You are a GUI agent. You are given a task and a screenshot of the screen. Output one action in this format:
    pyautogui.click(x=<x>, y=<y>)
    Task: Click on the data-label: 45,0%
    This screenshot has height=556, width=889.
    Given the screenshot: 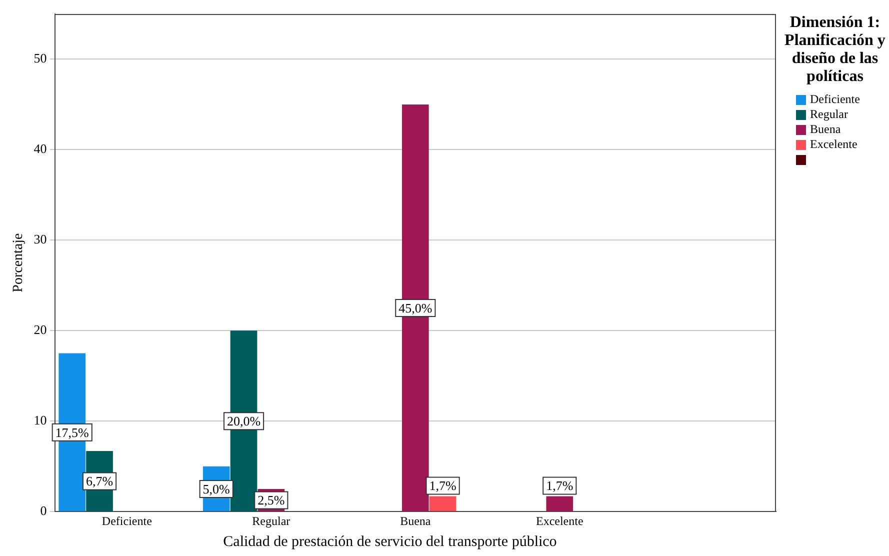 What is the action you would take?
    pyautogui.click(x=415, y=308)
    